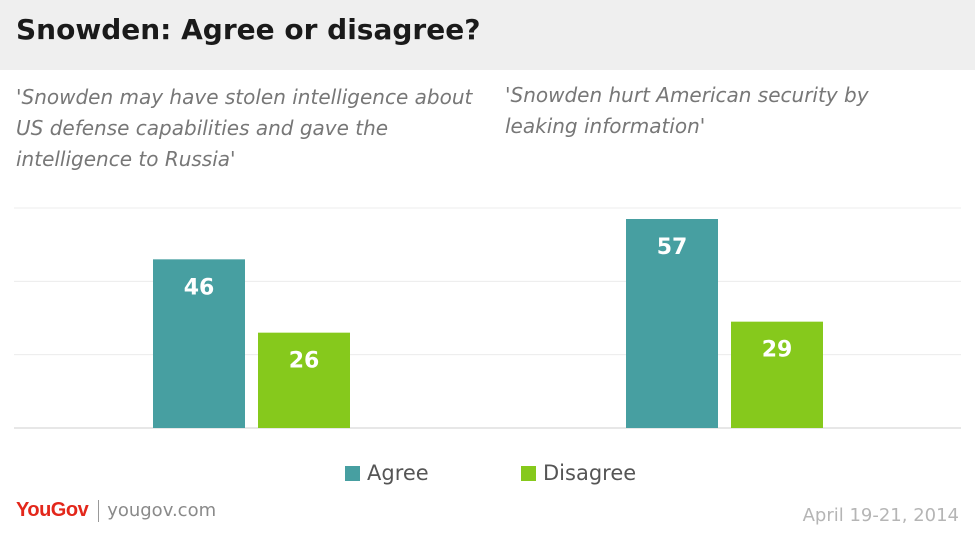 The image size is (975, 551). I want to click on brand-footer: YouGov yougov.com, so click(116, 510).